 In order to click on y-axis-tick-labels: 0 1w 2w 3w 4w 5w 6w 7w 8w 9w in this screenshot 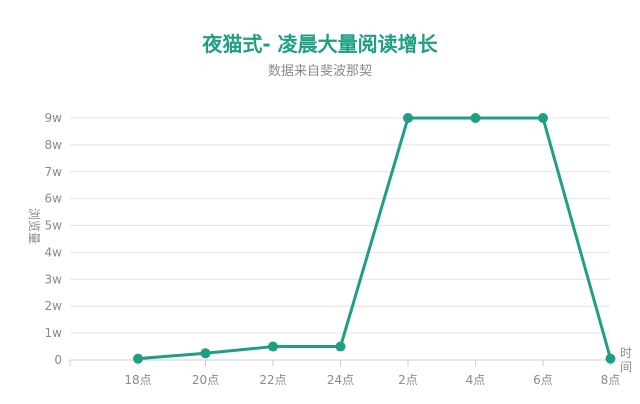, I will do `click(54, 239)`.